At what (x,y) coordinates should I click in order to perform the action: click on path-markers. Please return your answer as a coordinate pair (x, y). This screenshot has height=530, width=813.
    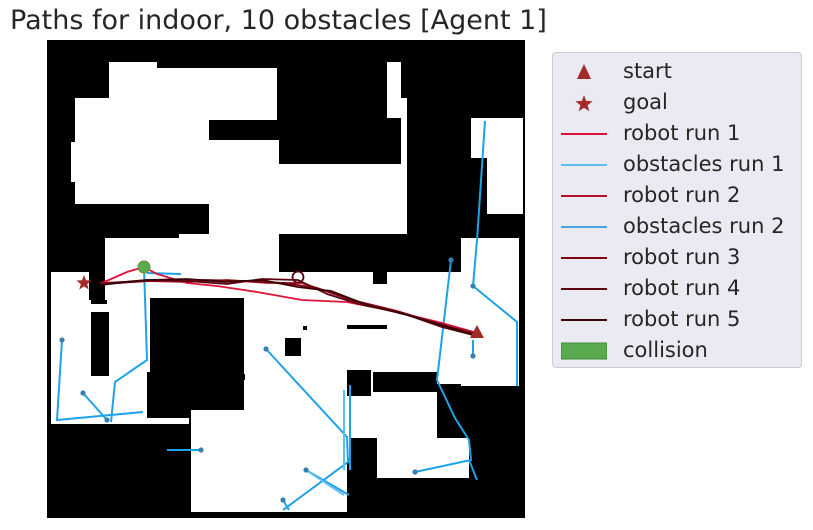
    Looking at the image, I should click on (280, 299).